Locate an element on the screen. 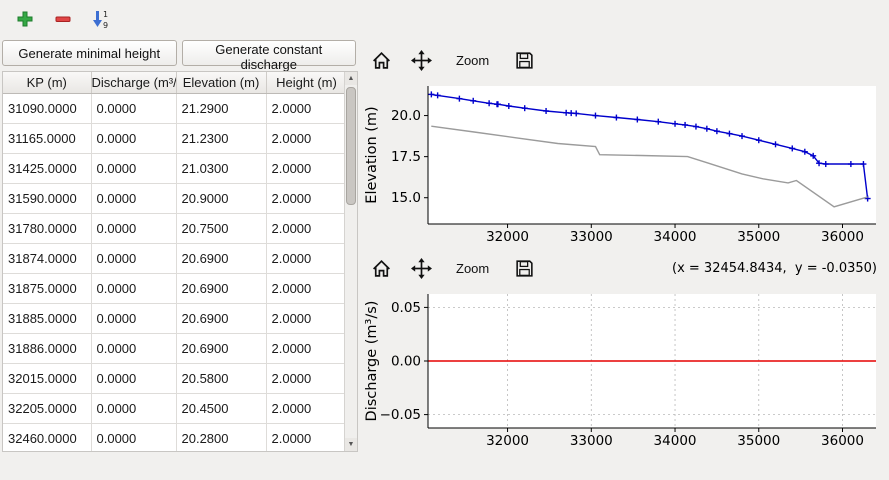  table-cell: 31425.0000 is located at coordinates (47, 168).